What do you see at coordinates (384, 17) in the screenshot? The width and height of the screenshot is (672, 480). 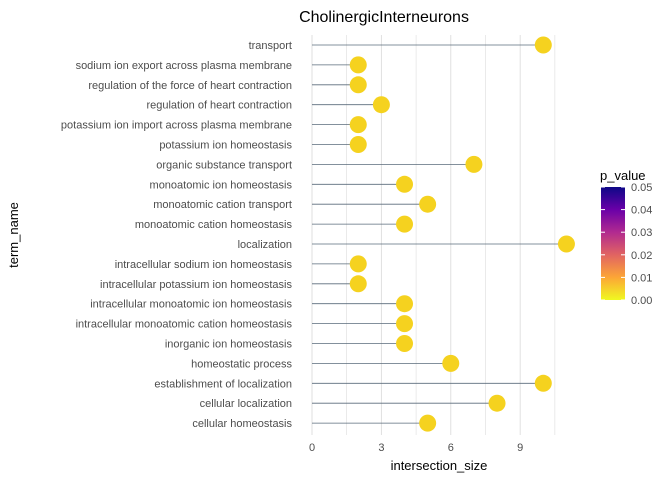 I see `chart-title: CholinergicInterneurons` at bounding box center [384, 17].